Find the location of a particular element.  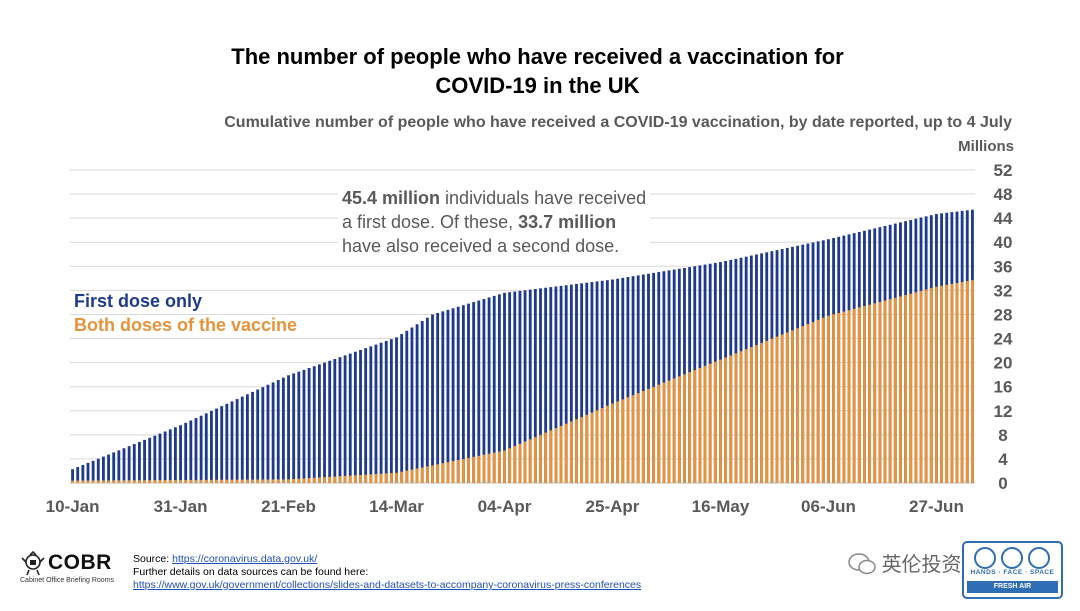

annotation-part-2: a first dose. Of these, is located at coordinates (430, 222).